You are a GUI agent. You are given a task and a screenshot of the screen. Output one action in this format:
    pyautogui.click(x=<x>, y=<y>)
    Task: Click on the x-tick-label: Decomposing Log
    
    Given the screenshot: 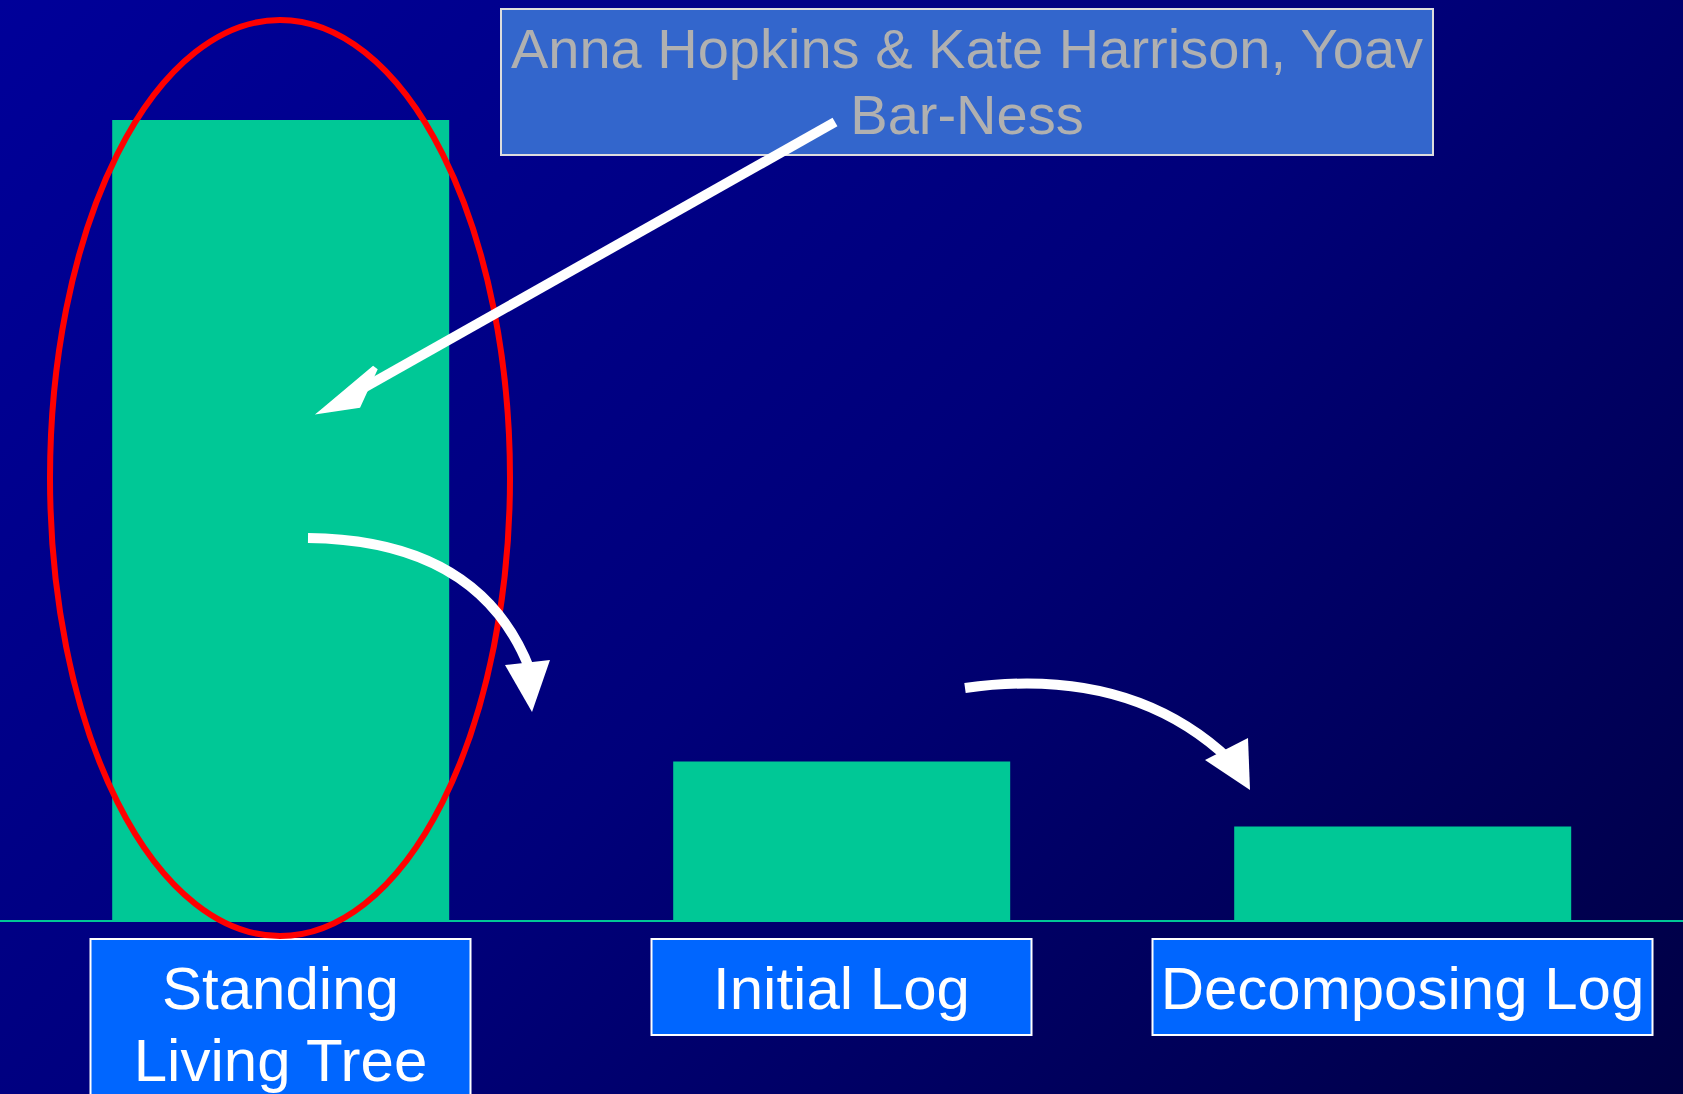 What is the action you would take?
    pyautogui.click(x=1402, y=988)
    